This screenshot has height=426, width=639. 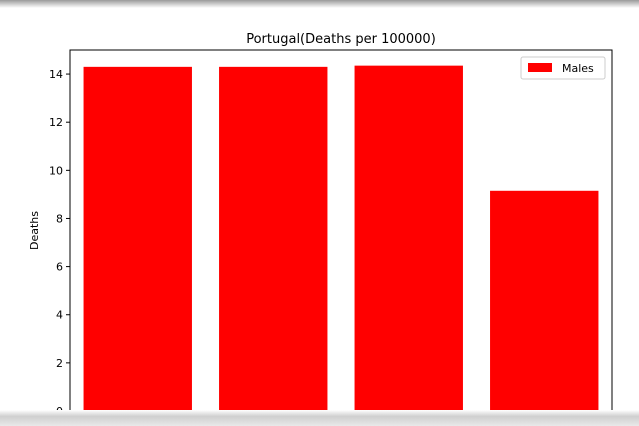 I want to click on y-axis: 02468101214, so click(x=59, y=243).